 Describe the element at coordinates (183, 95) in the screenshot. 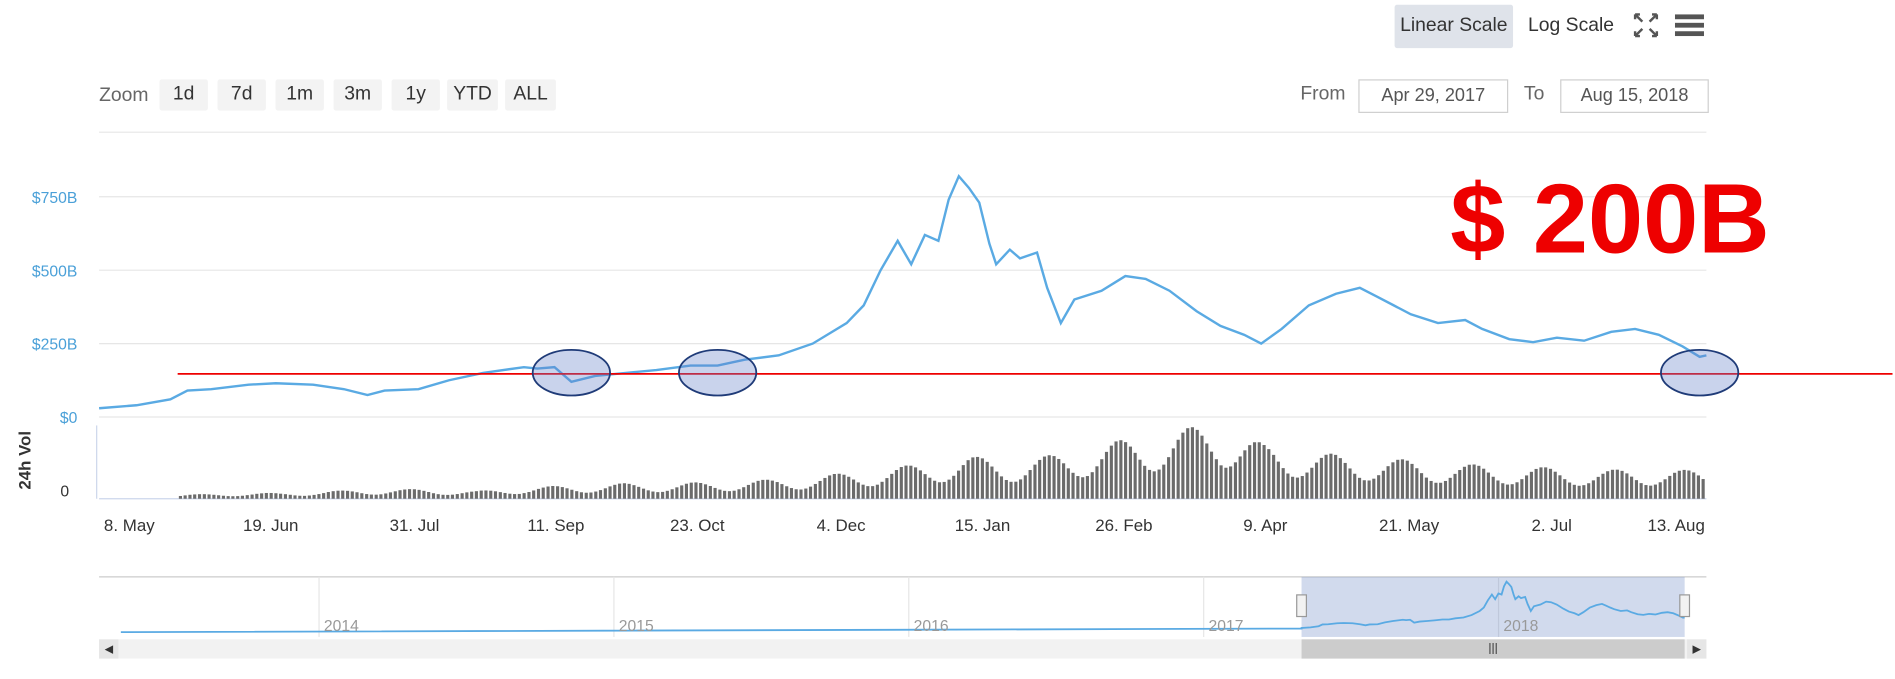

I see `zoom-1d-button: 1d` at that location.